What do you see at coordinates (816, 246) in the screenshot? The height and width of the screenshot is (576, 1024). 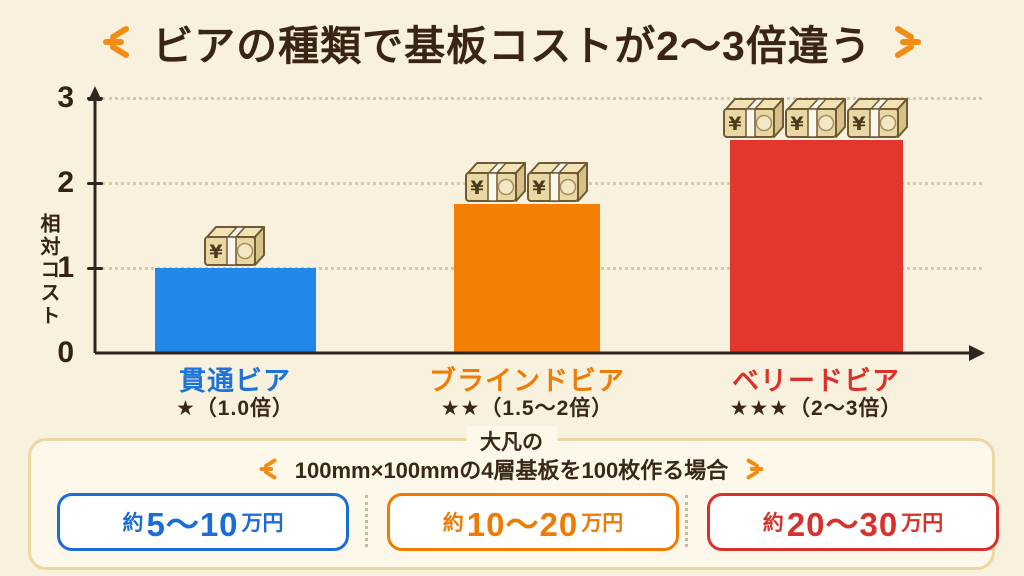 I see `bar-ベリードビア` at bounding box center [816, 246].